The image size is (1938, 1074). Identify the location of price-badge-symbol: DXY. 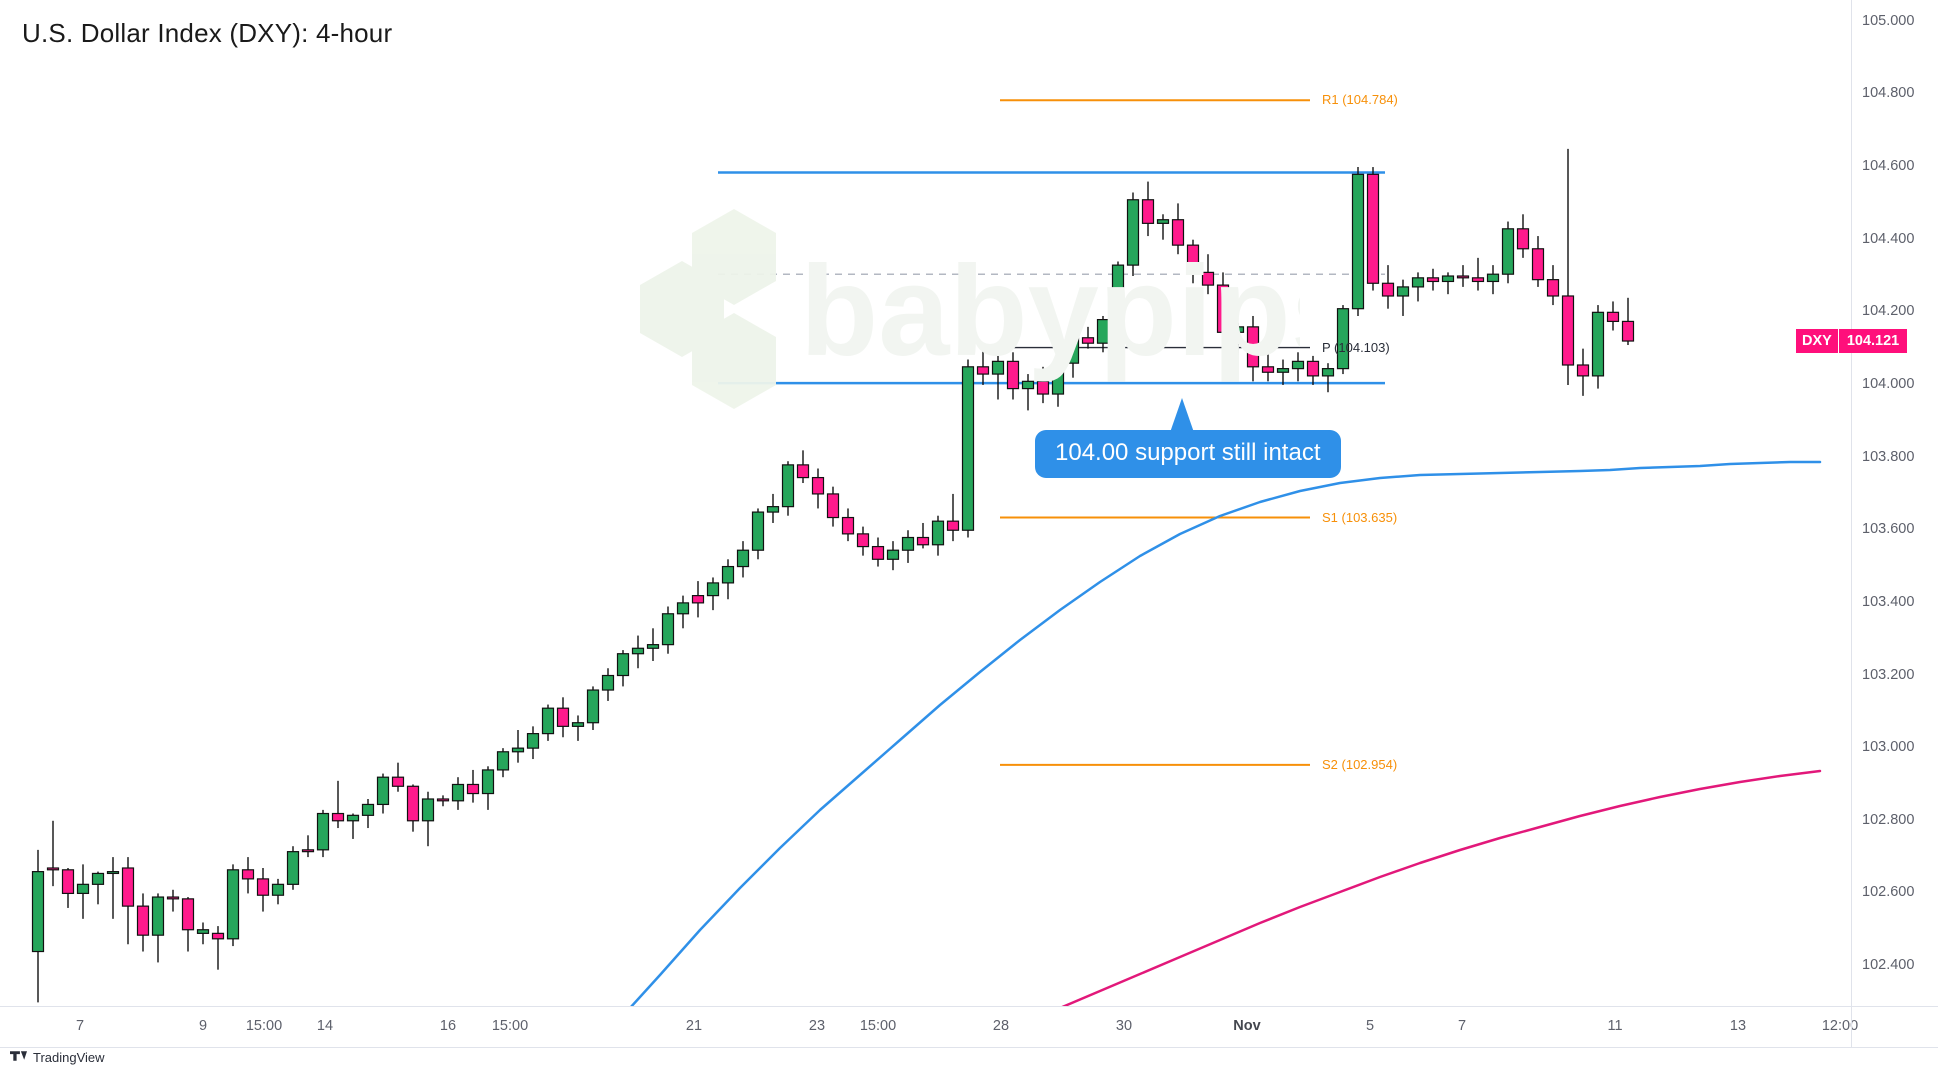
(1817, 341).